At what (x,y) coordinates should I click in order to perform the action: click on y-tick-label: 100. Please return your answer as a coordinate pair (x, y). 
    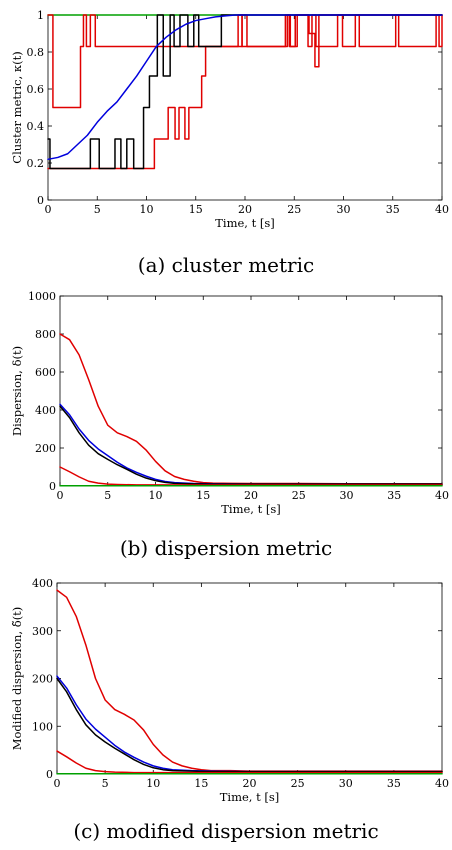
    Looking at the image, I should click on (42, 726).